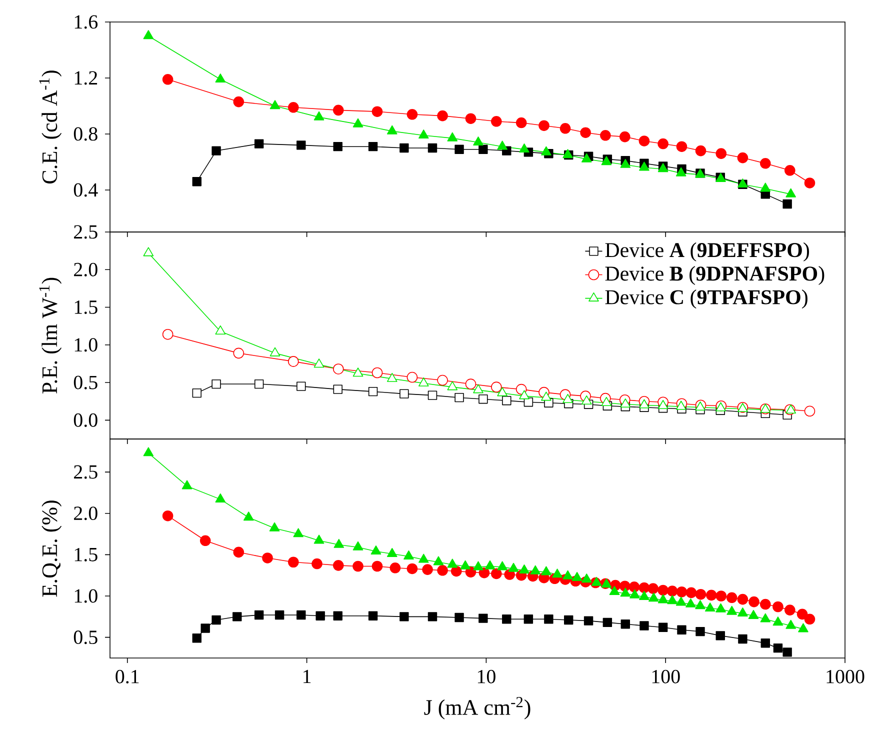 The height and width of the screenshot is (733, 876). What do you see at coordinates (86, 22) in the screenshot?
I see `y-tick-label: 1.6` at bounding box center [86, 22].